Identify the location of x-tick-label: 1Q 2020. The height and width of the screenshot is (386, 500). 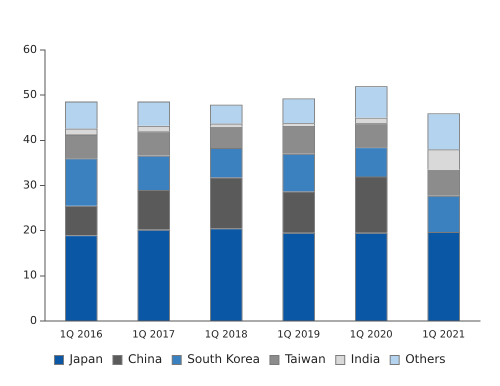
(371, 335).